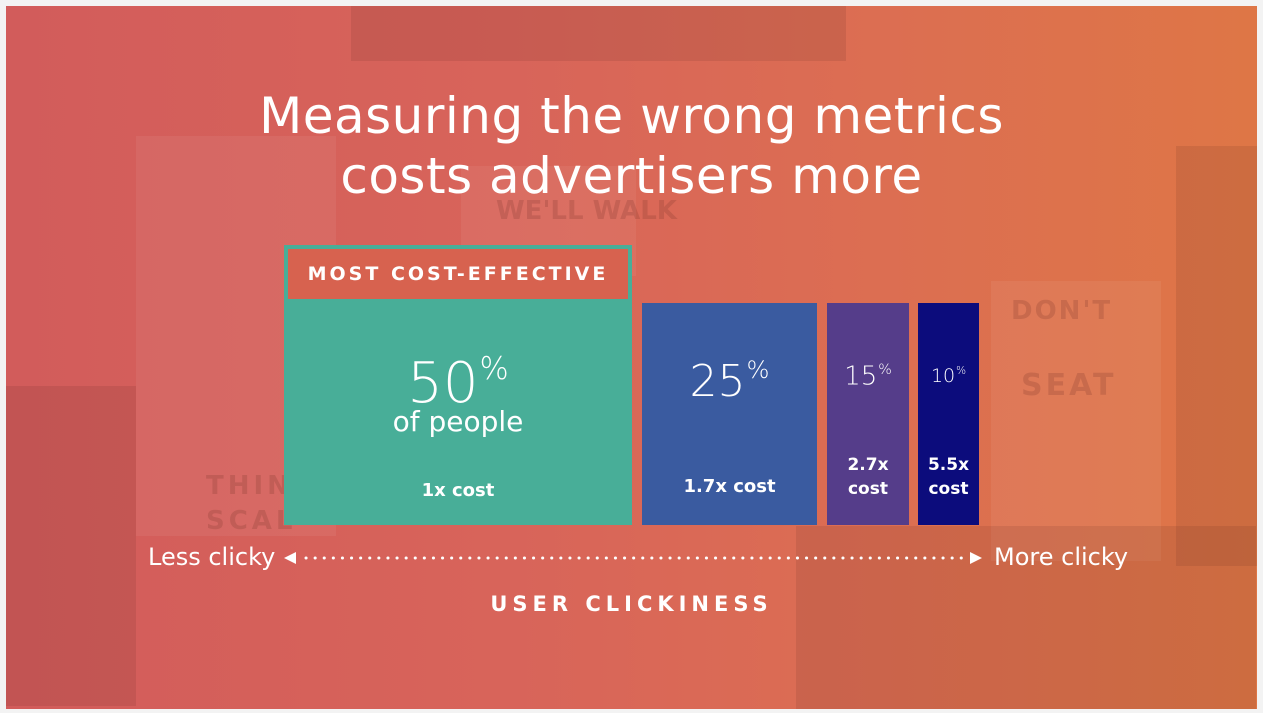 The height and width of the screenshot is (713, 1263). What do you see at coordinates (885, 370) in the screenshot?
I see `block-3-percent-unit: %` at bounding box center [885, 370].